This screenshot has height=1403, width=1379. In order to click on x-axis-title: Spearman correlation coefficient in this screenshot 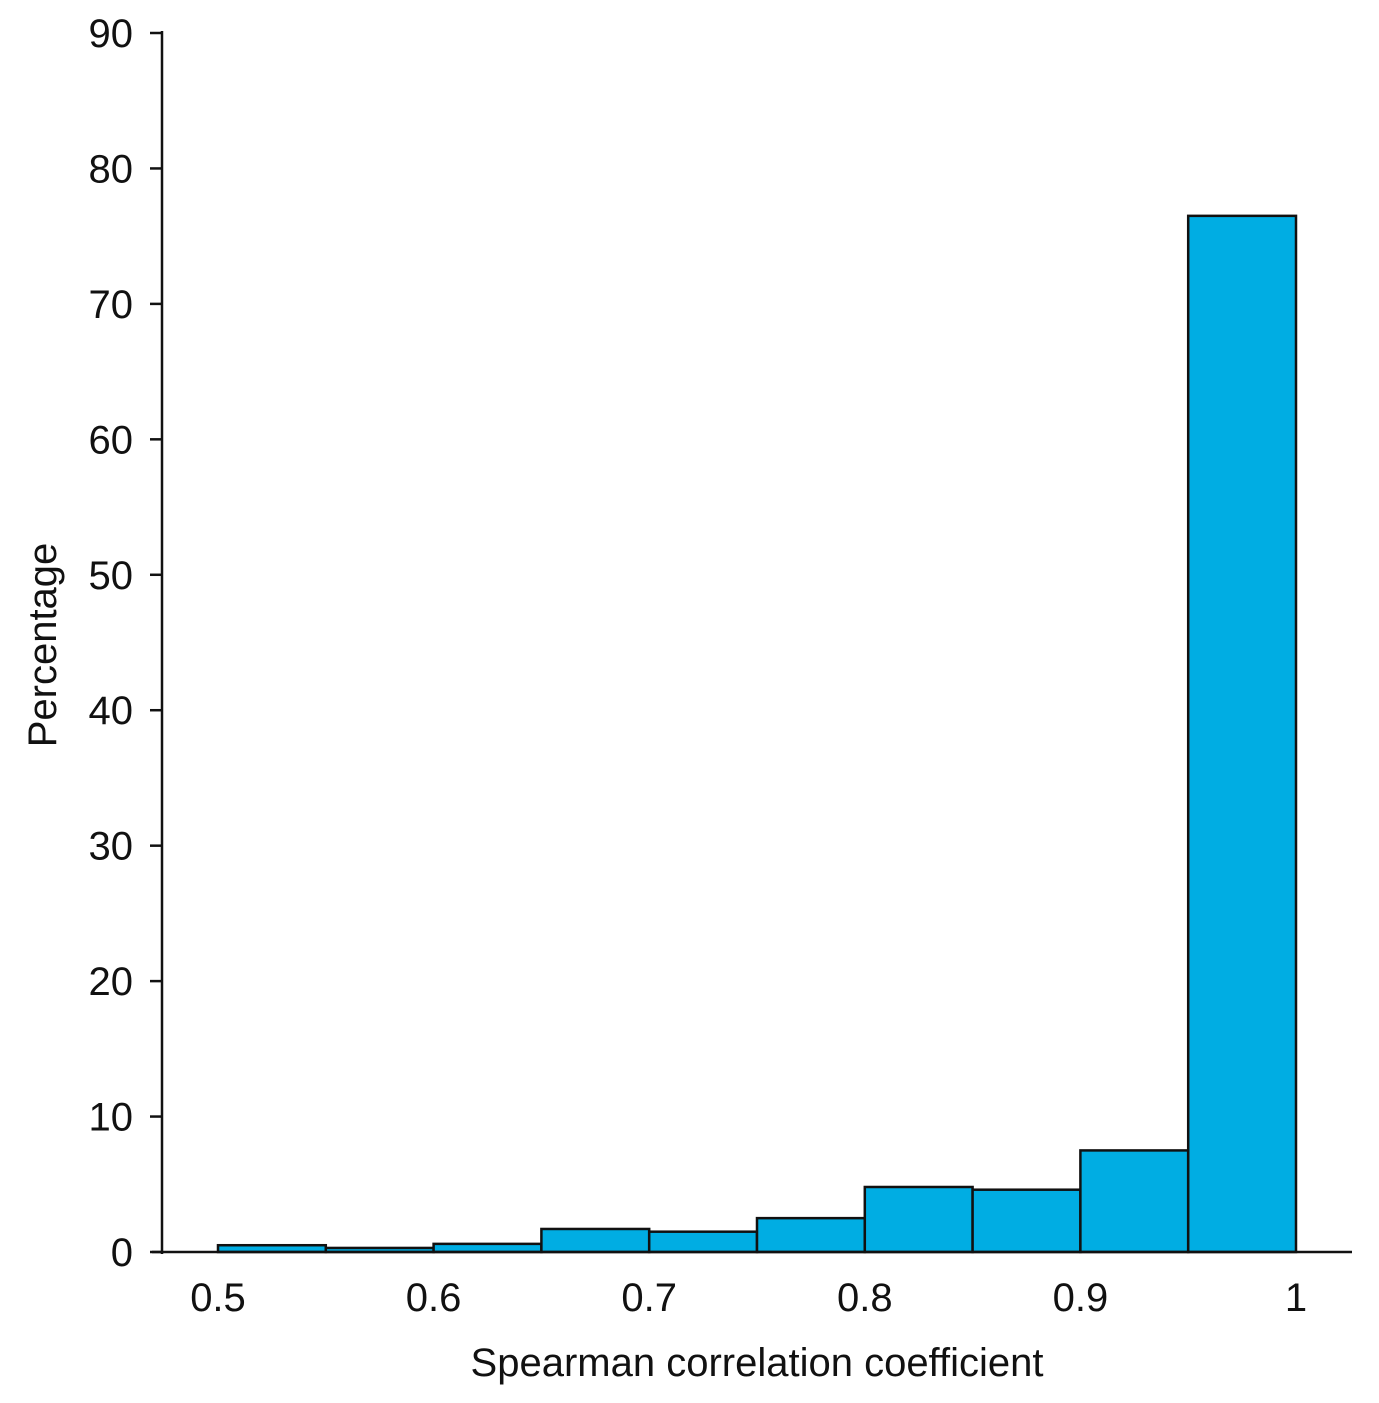, I will do `click(757, 1363)`.